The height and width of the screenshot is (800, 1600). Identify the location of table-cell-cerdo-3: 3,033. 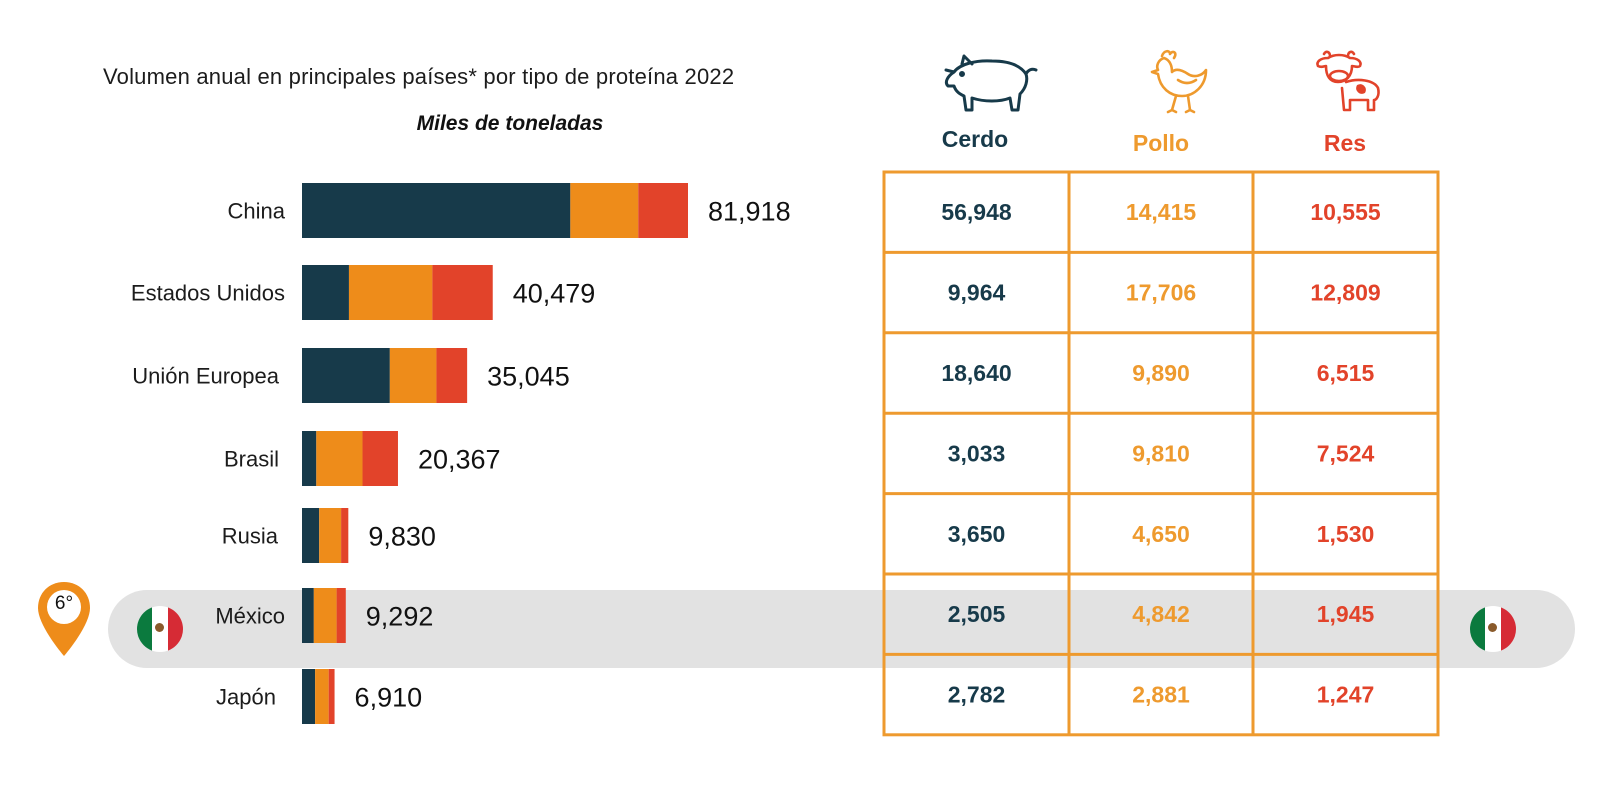
(977, 453).